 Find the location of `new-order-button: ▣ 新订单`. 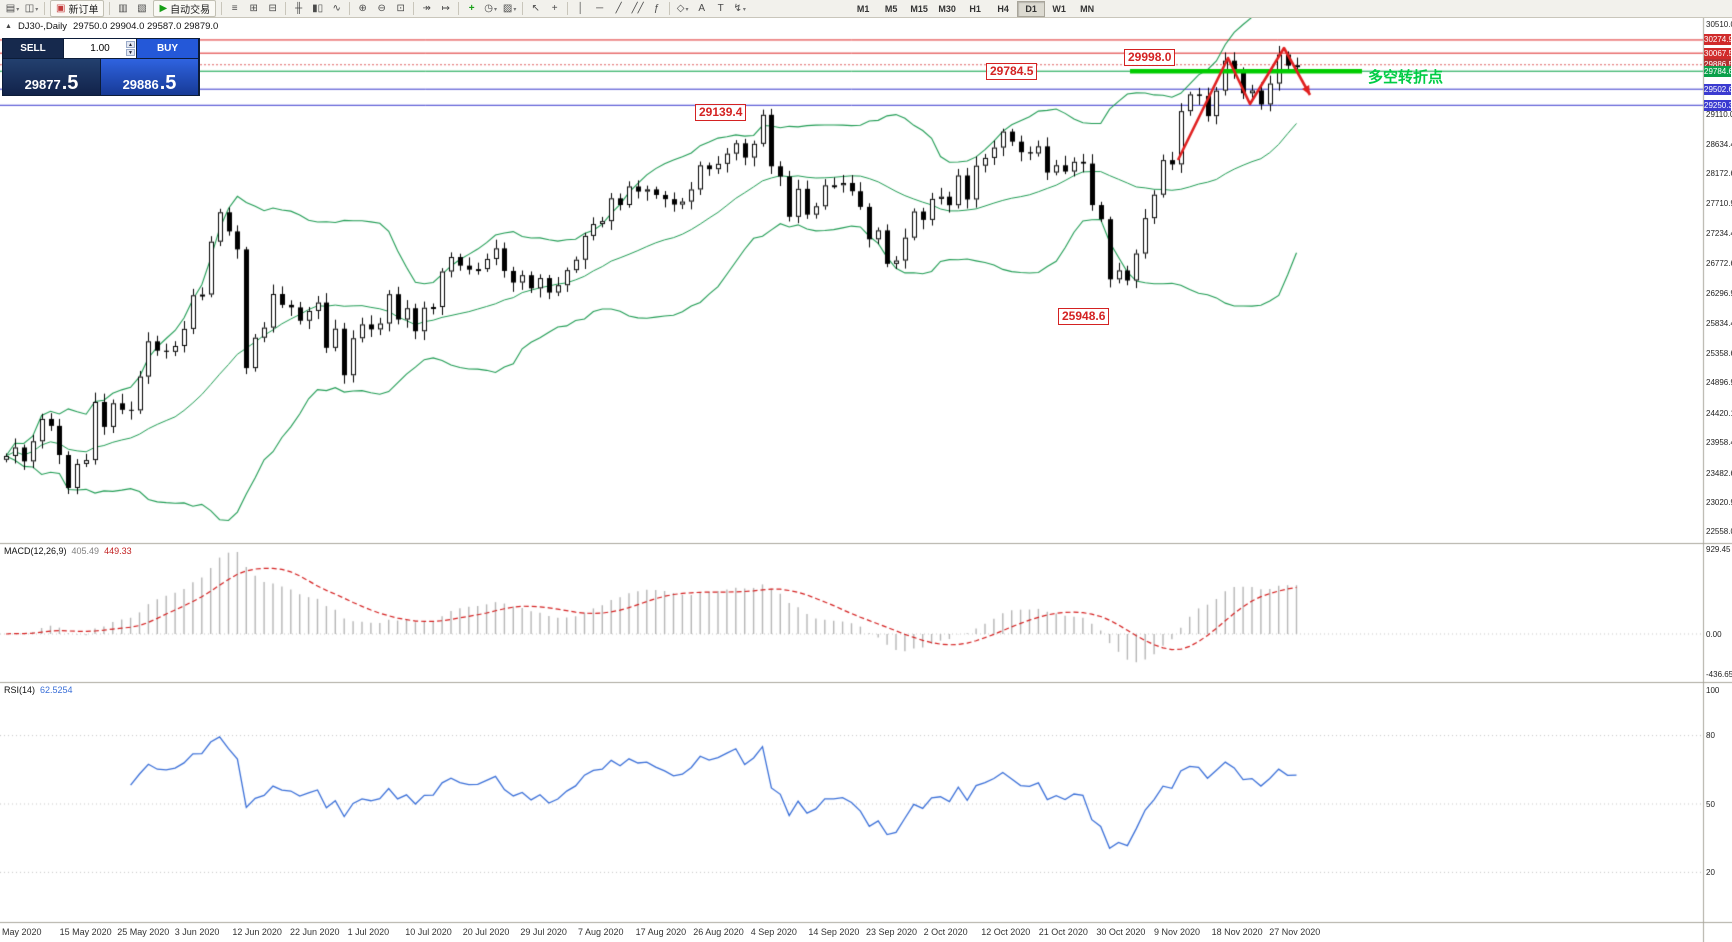

new-order-button: ▣ 新订单 is located at coordinates (77, 8).